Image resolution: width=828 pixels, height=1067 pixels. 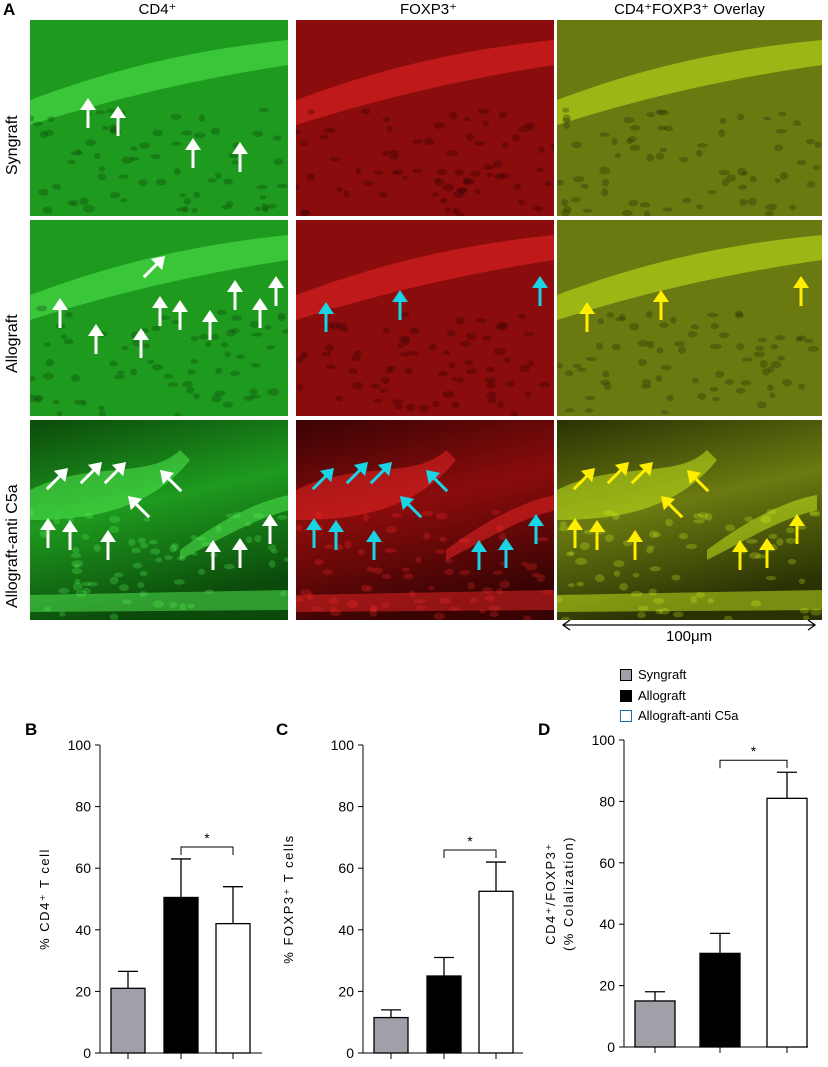 I want to click on tissue-band, so click(x=159, y=82).